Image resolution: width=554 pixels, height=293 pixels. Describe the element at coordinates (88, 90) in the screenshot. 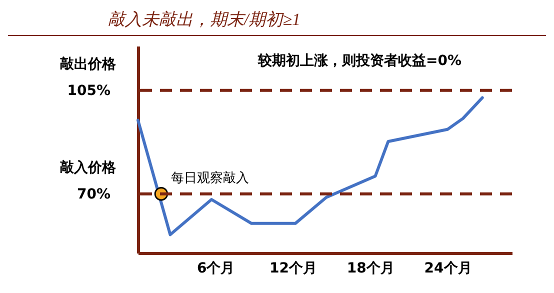

I see `y-tick-label: 105%` at that location.